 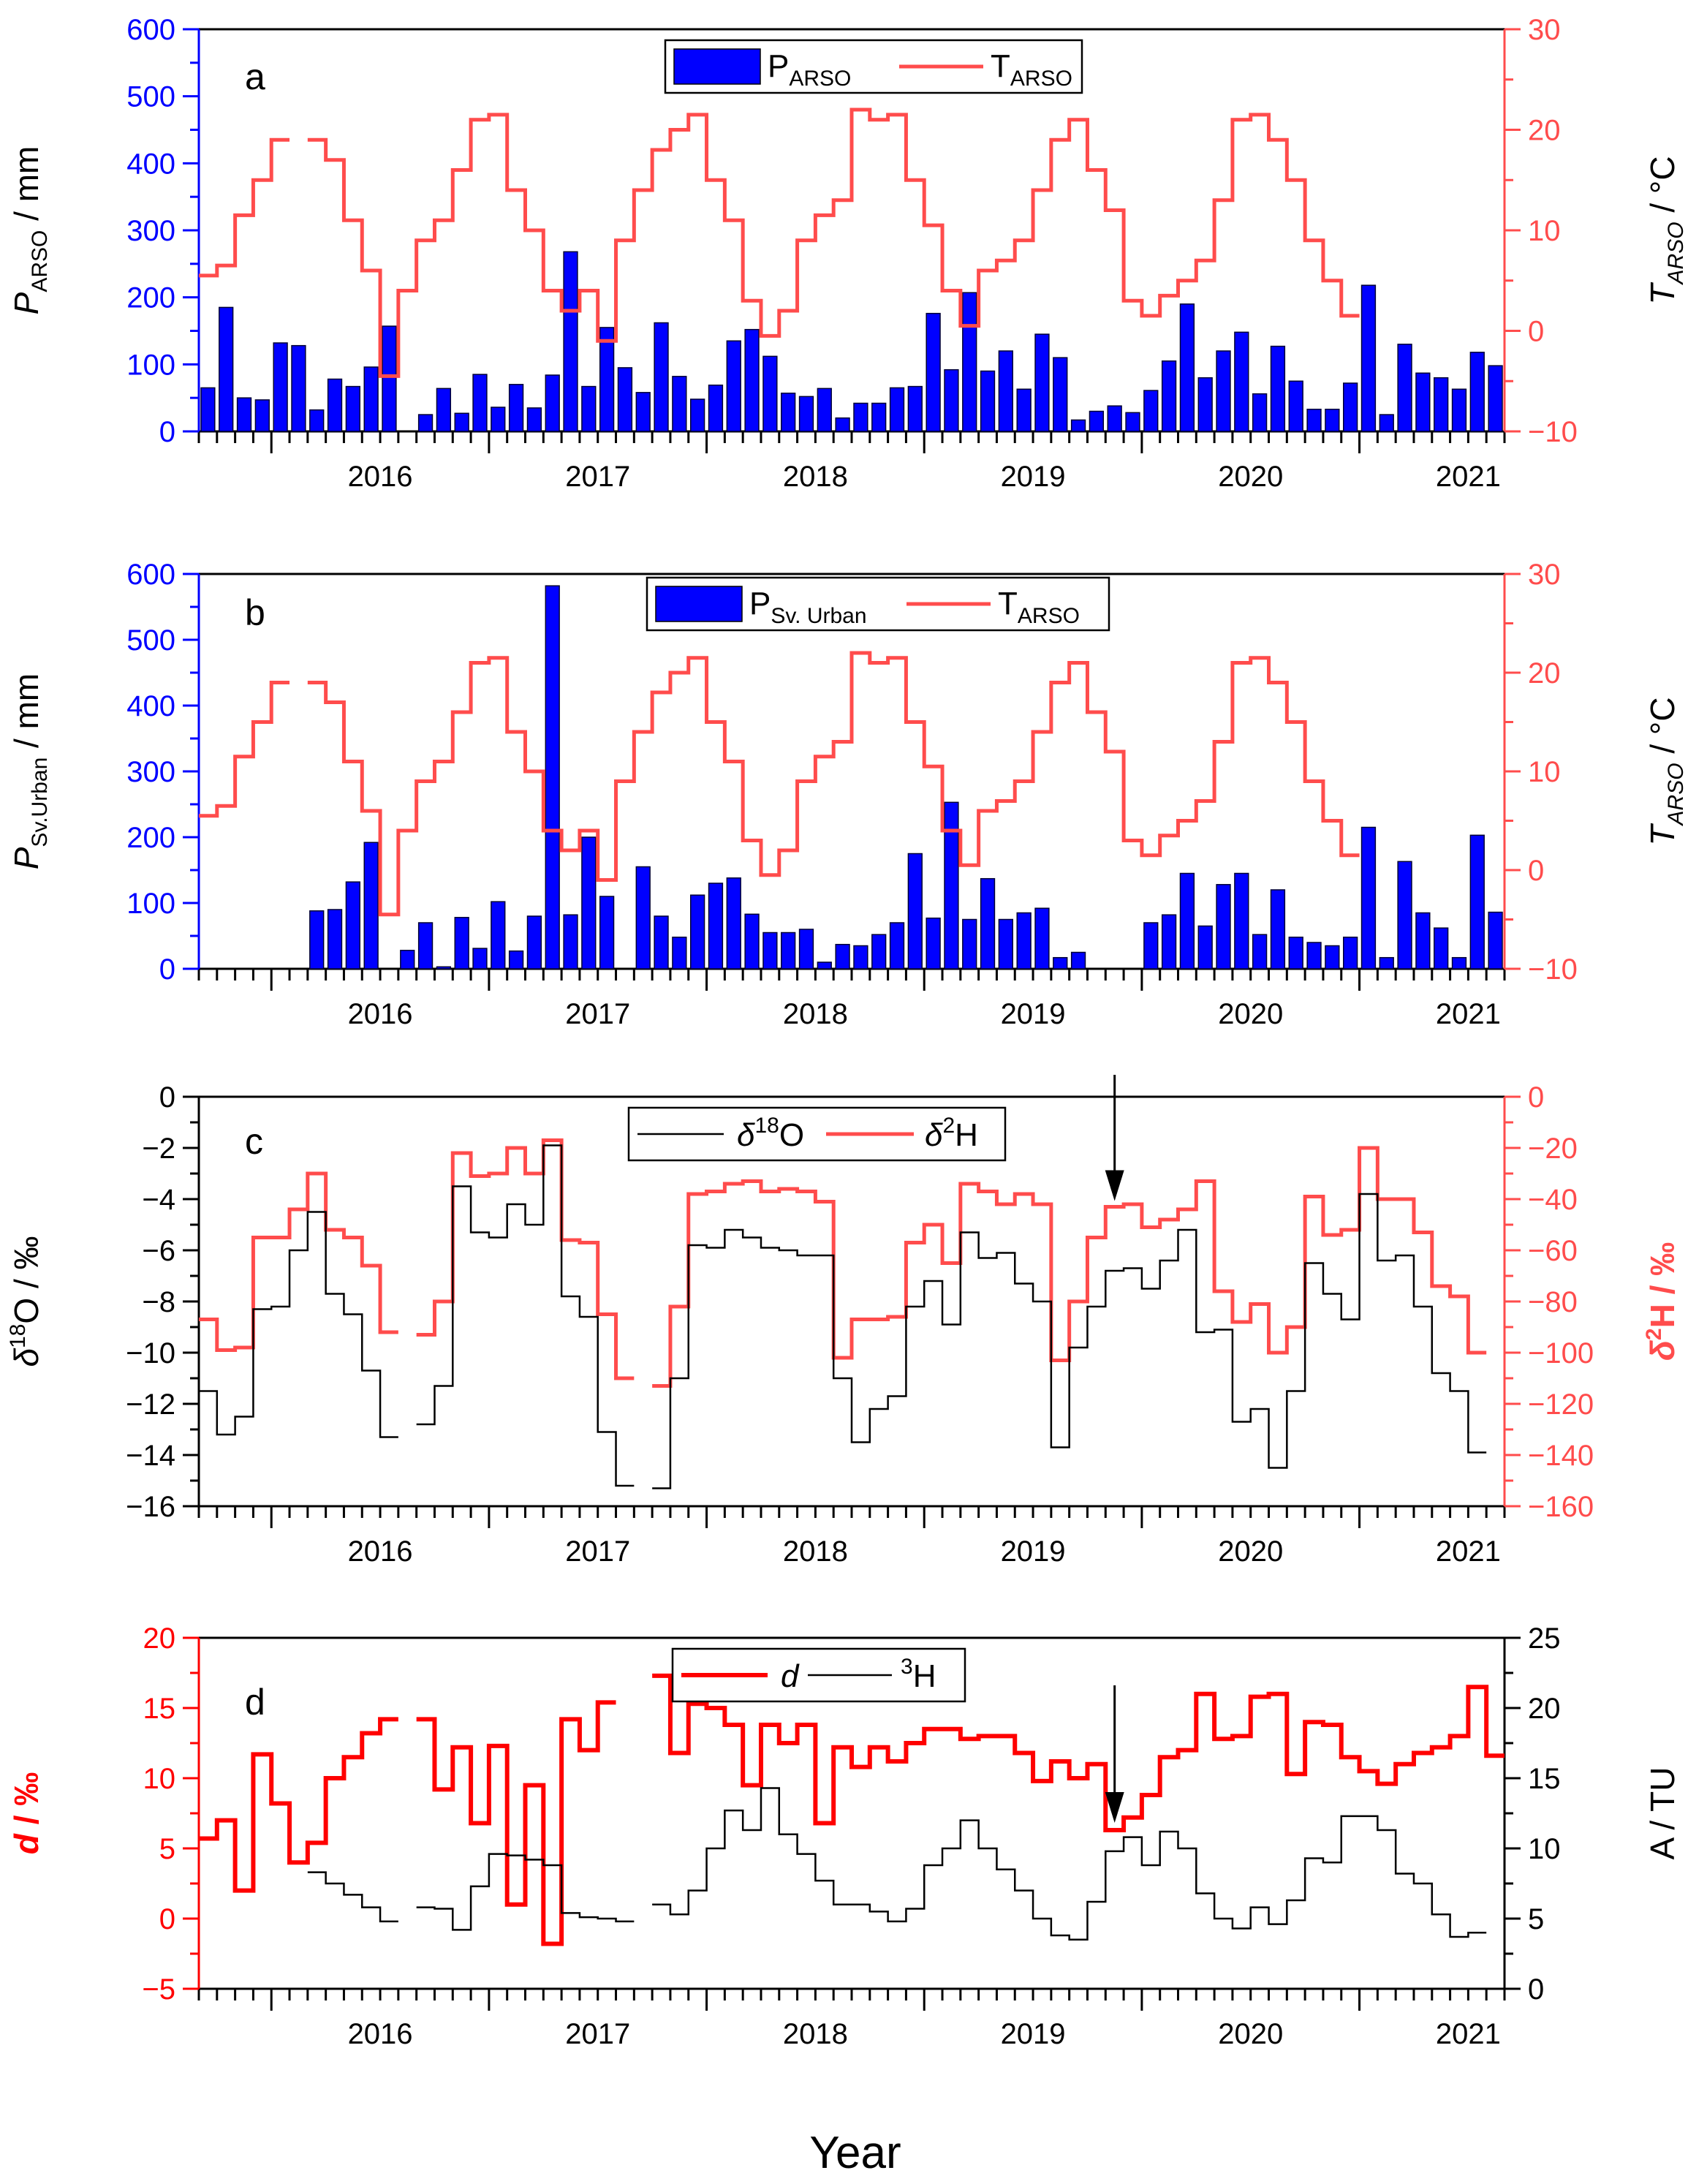 I want to click on panel-letter: d, so click(x=255, y=1702).